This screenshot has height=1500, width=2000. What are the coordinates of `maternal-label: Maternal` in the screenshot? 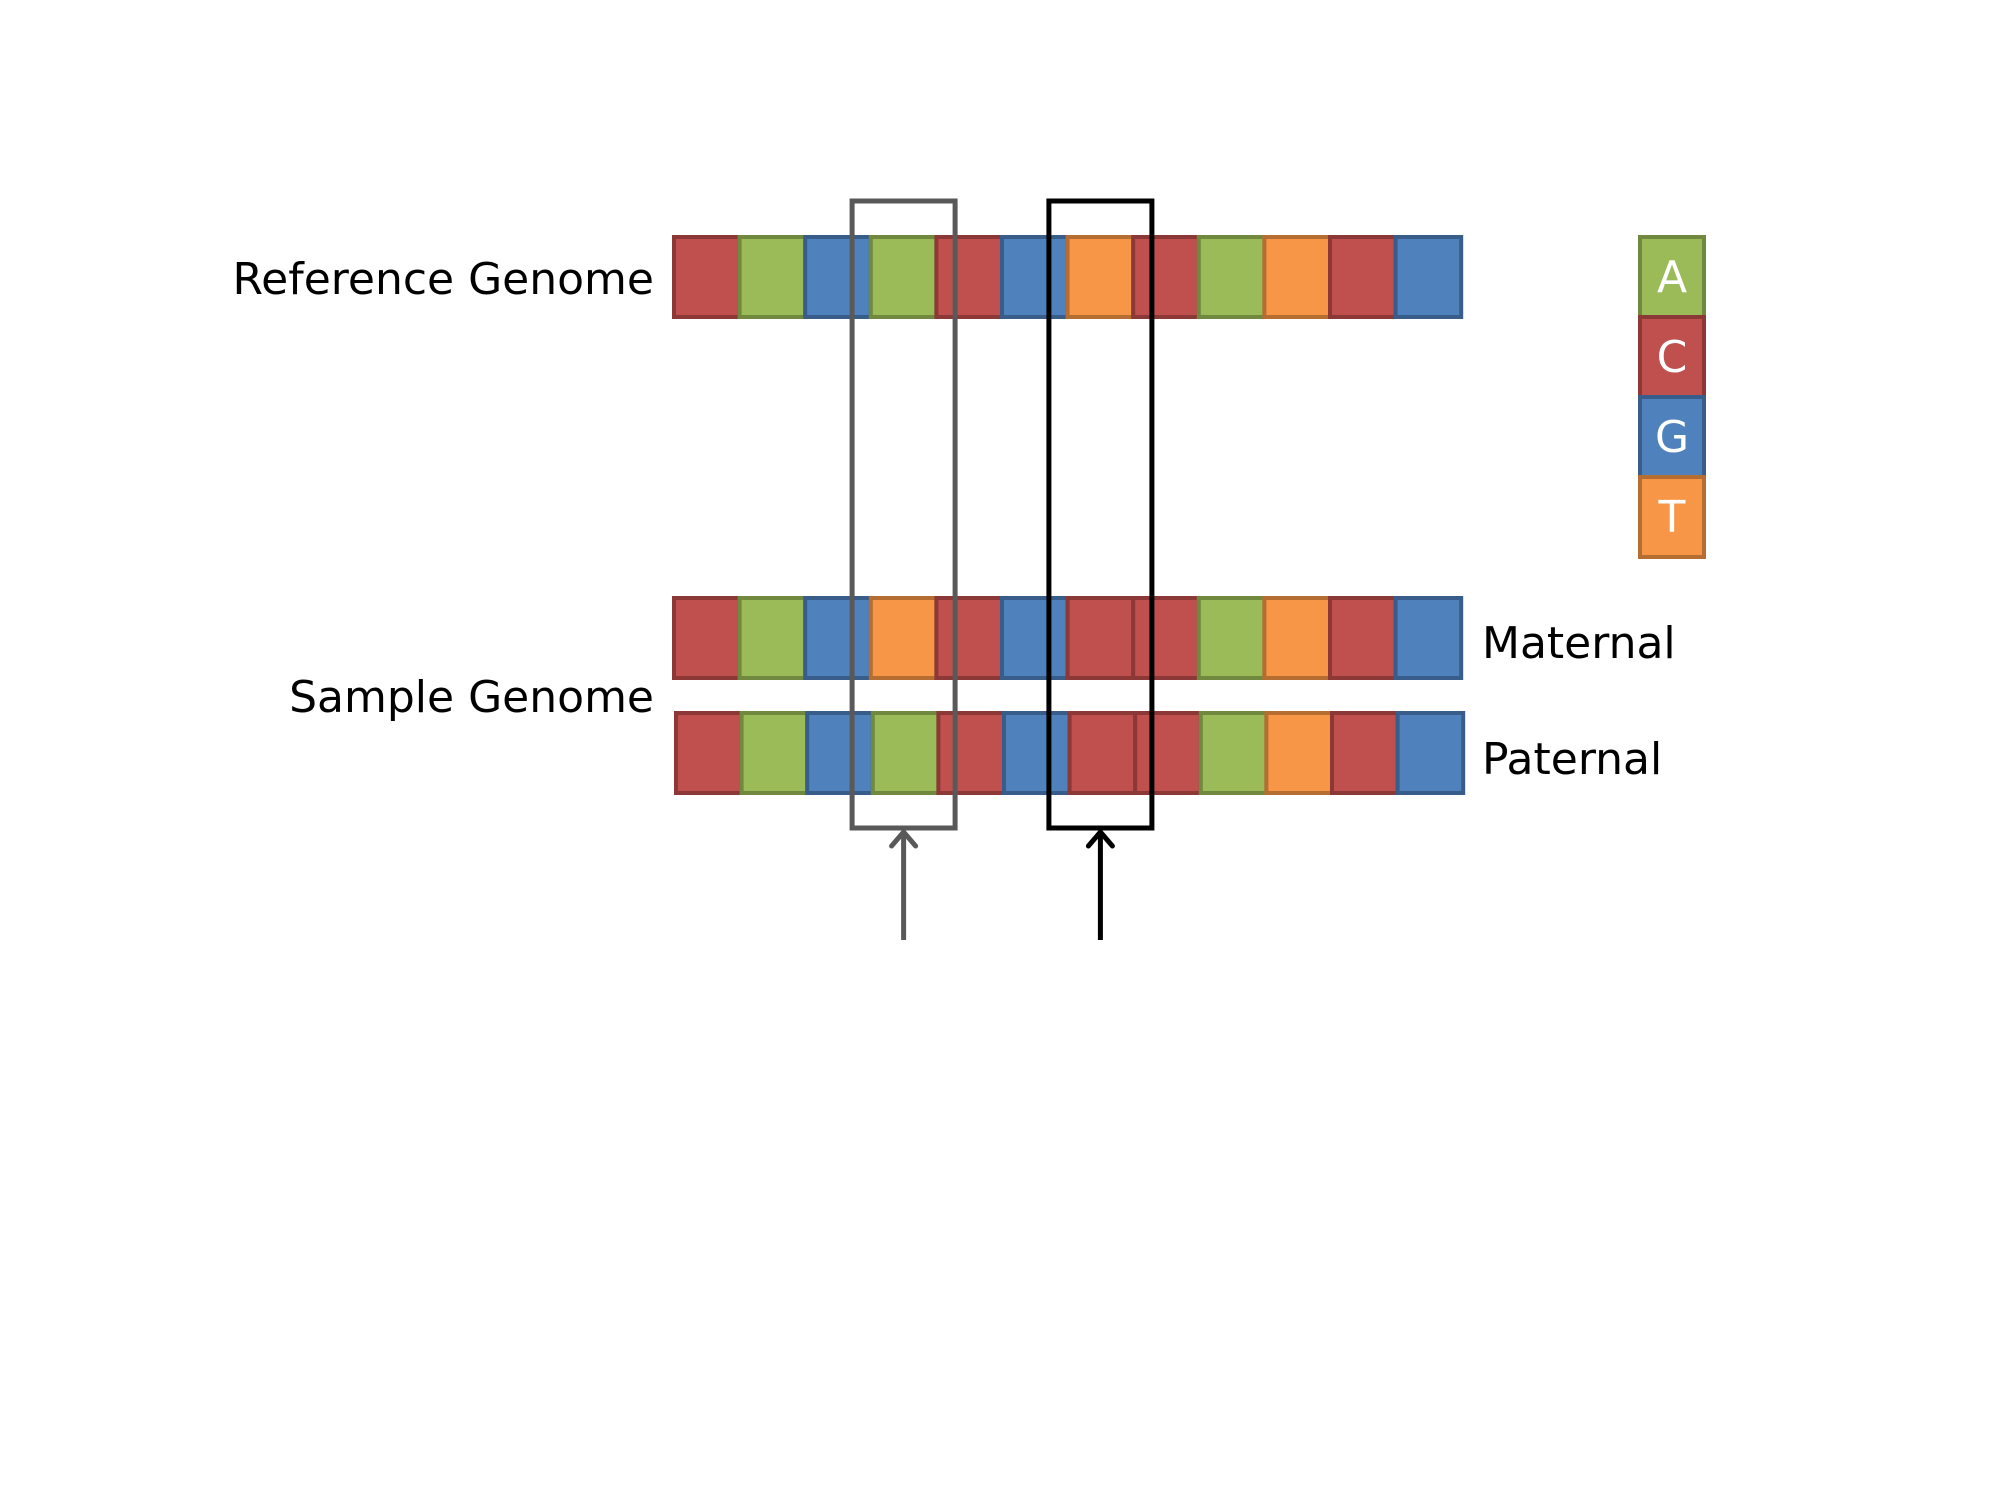 It's located at (1579, 643).